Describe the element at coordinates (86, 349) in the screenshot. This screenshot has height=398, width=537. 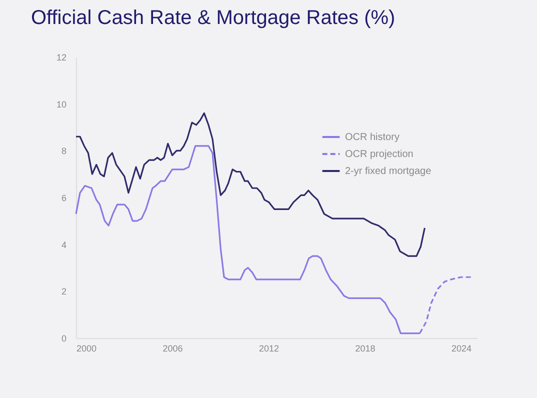
I see `x-tick-label: 2000` at that location.